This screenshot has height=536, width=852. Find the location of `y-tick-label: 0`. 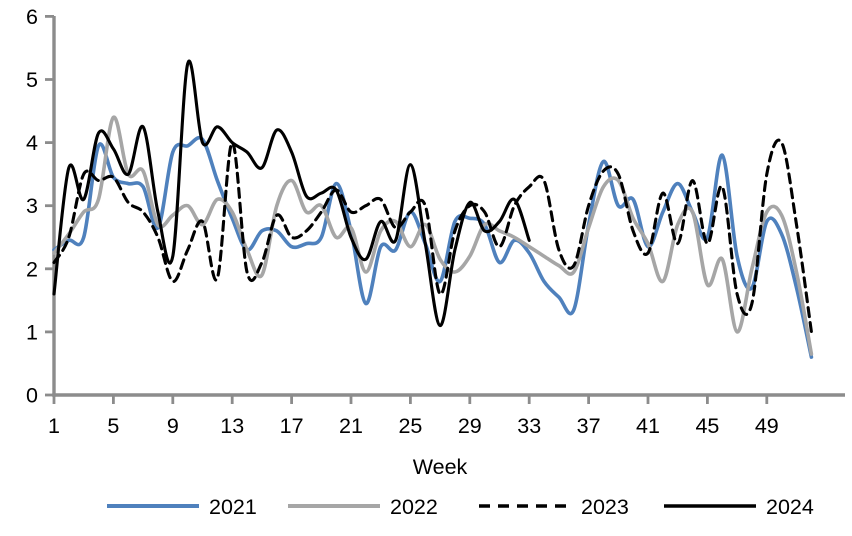

y-tick-label: 0 is located at coordinates (32, 396).